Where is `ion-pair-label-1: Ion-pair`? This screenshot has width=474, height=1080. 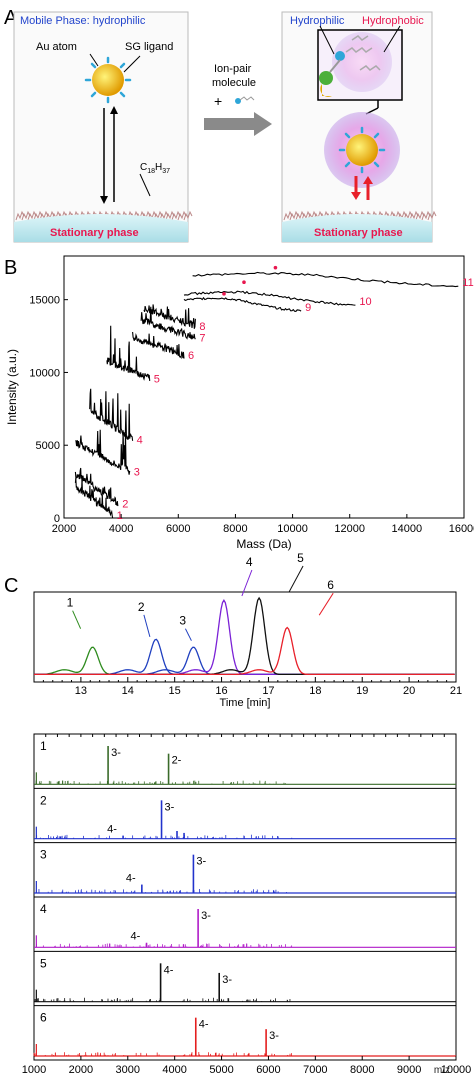 ion-pair-label-1: Ion-pair is located at coordinates (233, 69).